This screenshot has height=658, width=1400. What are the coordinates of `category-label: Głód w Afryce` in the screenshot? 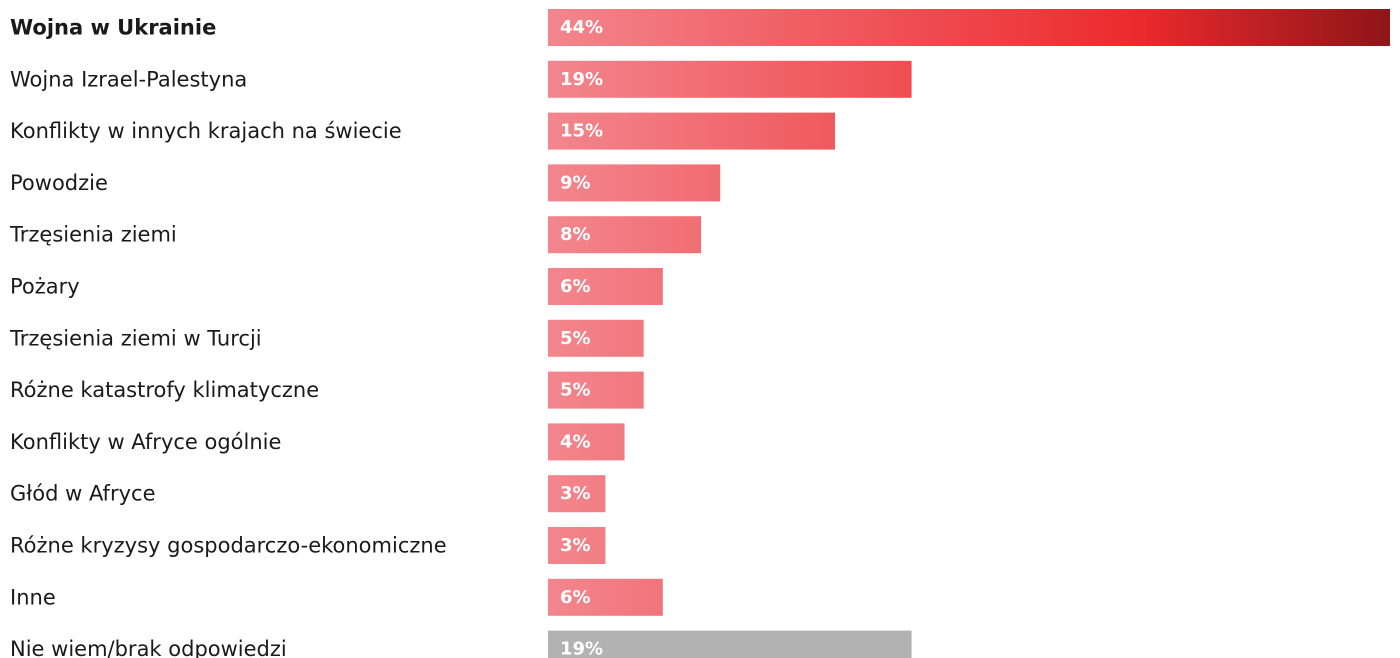 It's located at (82, 494).